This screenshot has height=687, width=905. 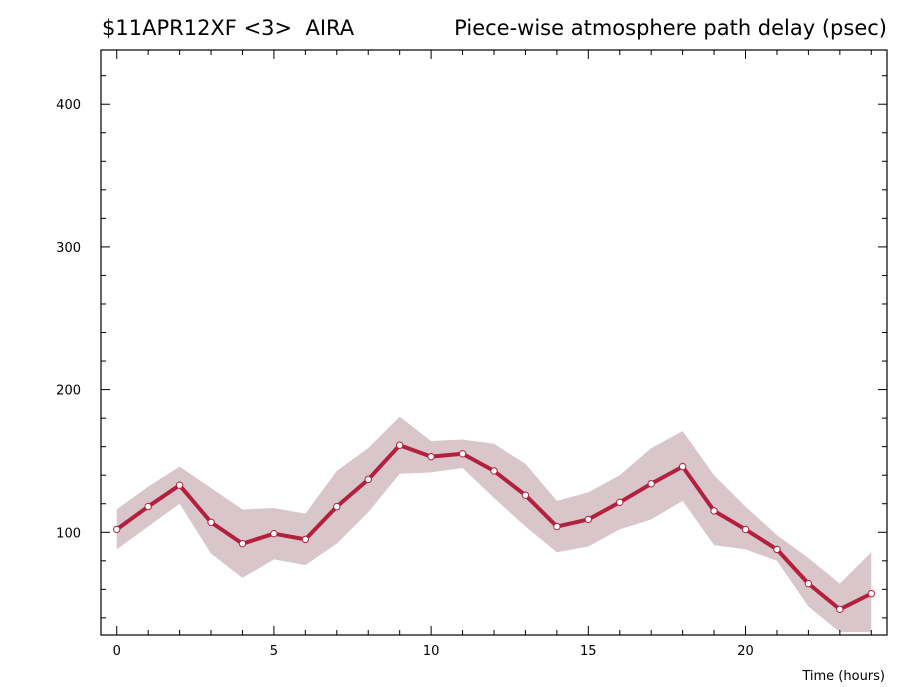 What do you see at coordinates (431, 651) in the screenshot?
I see `x-tick-label: 10` at bounding box center [431, 651].